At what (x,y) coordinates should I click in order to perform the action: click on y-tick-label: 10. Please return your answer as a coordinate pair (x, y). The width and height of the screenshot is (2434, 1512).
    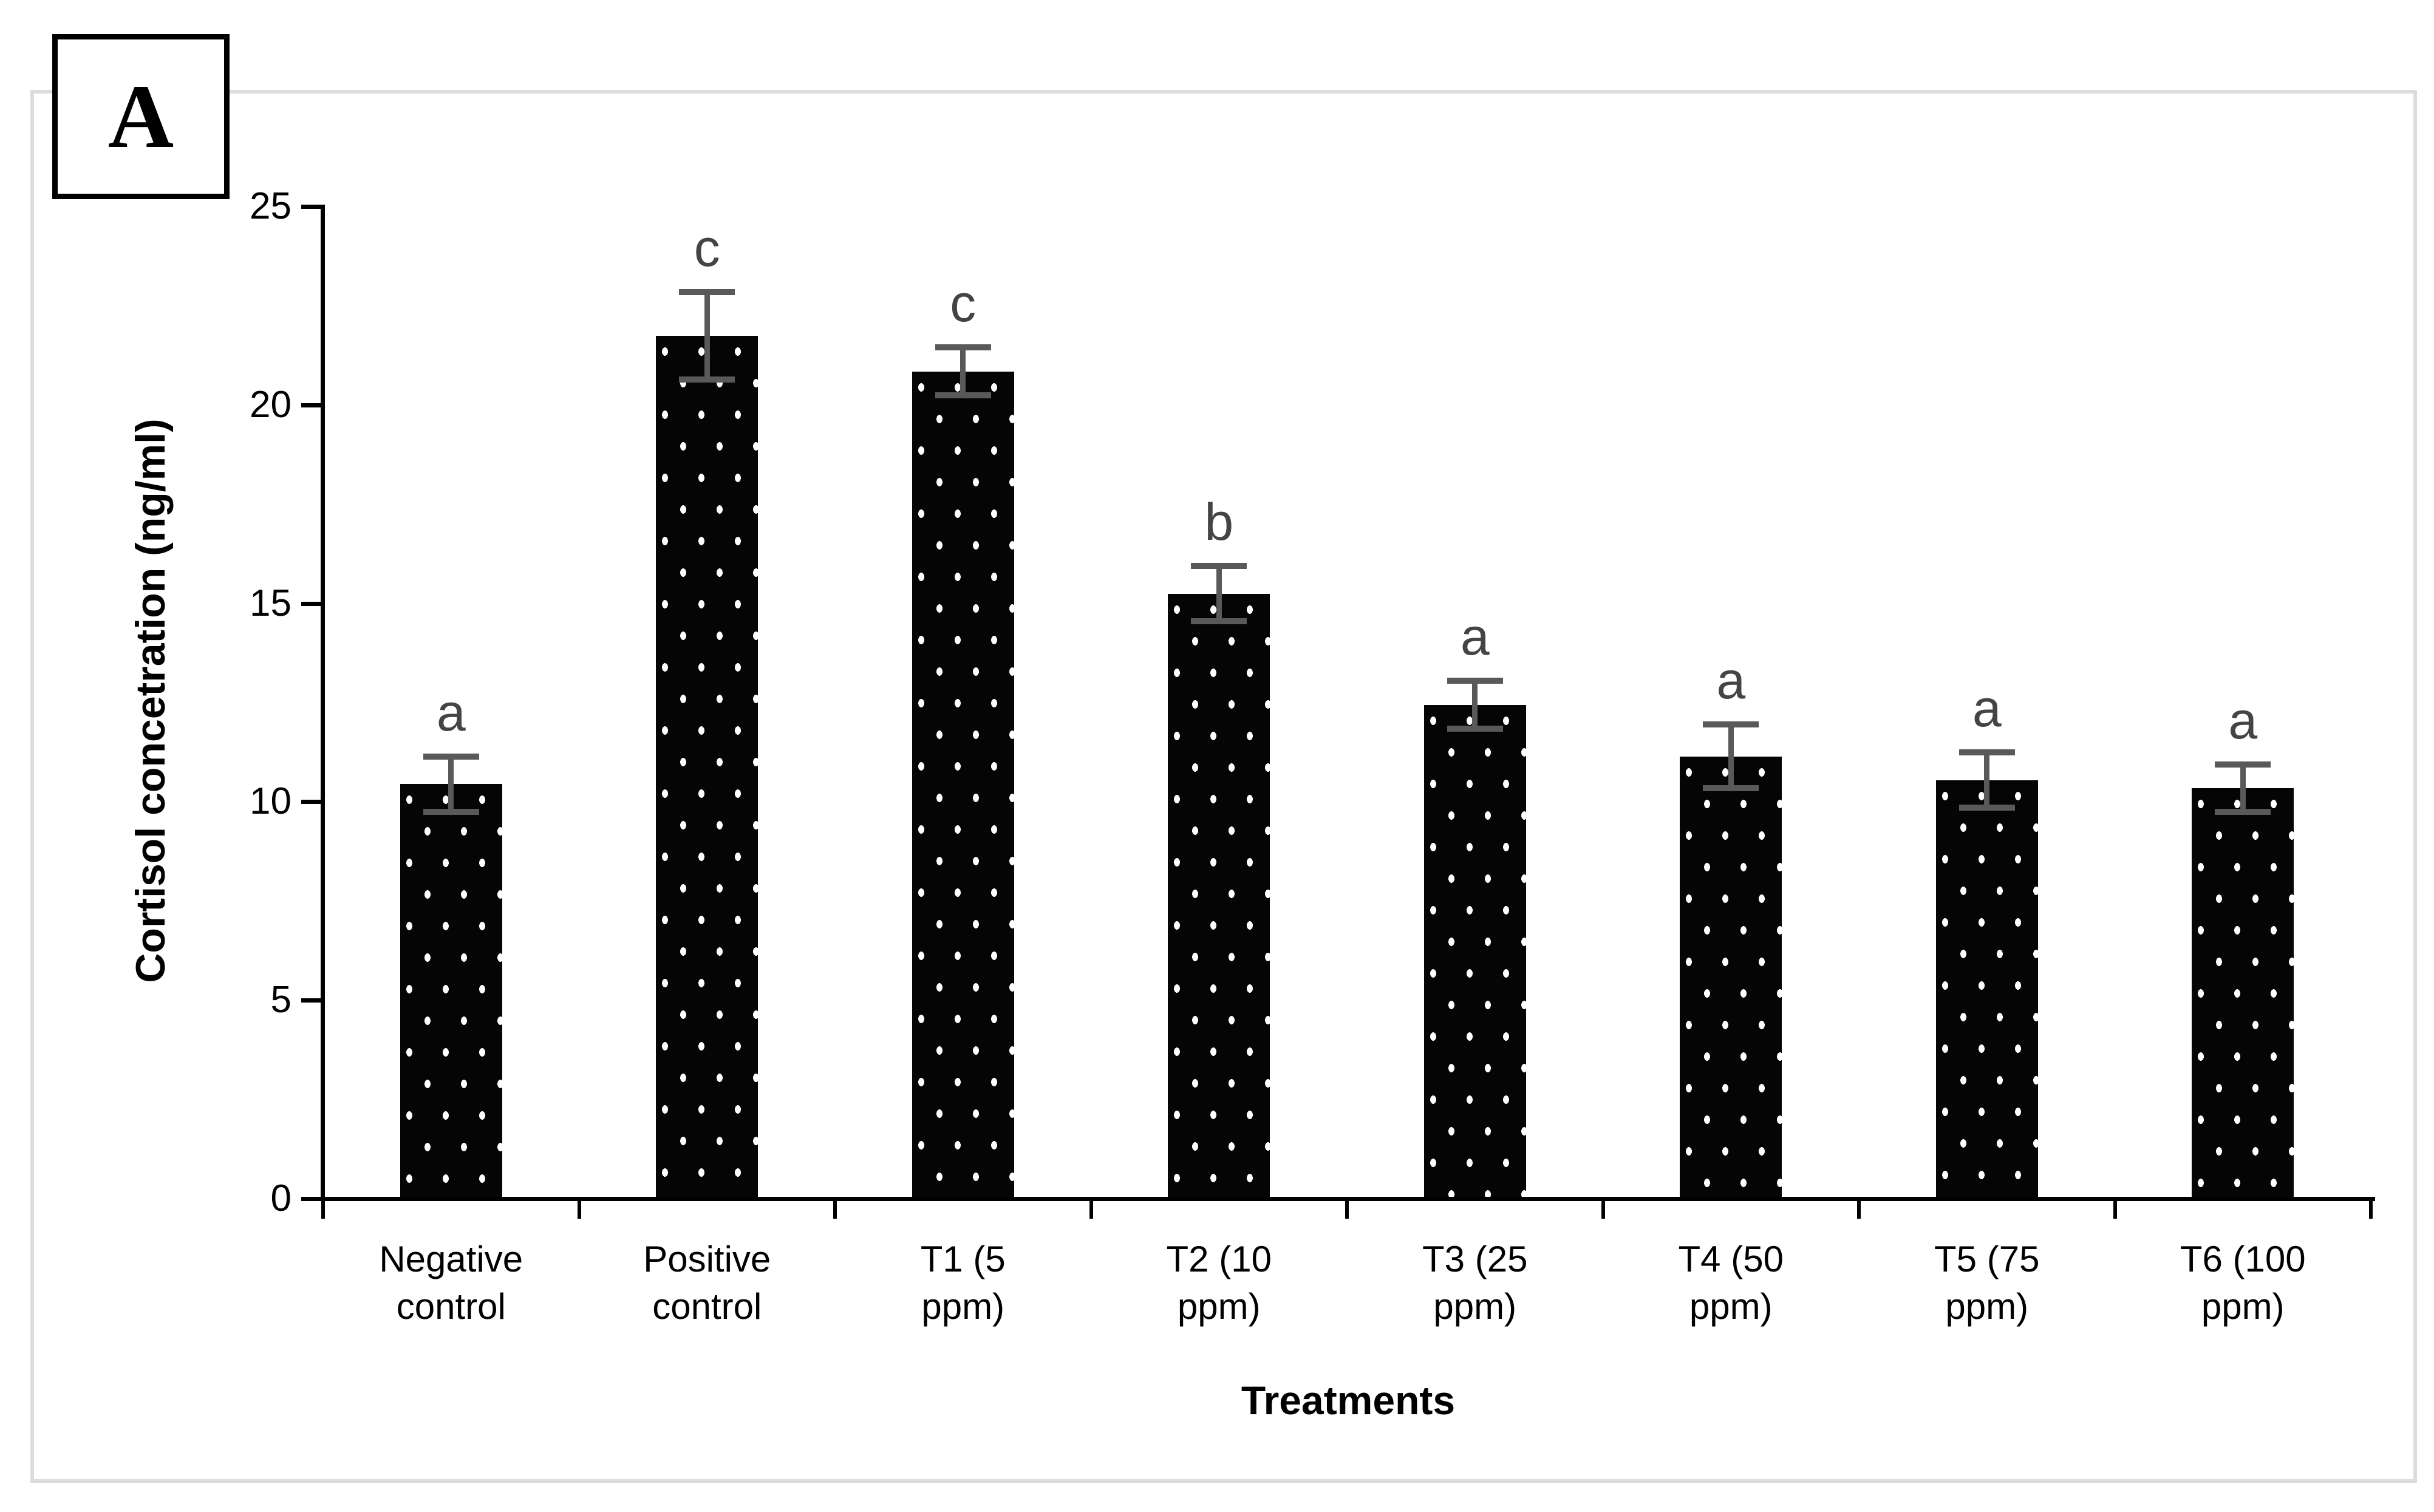
    Looking at the image, I should click on (270, 801).